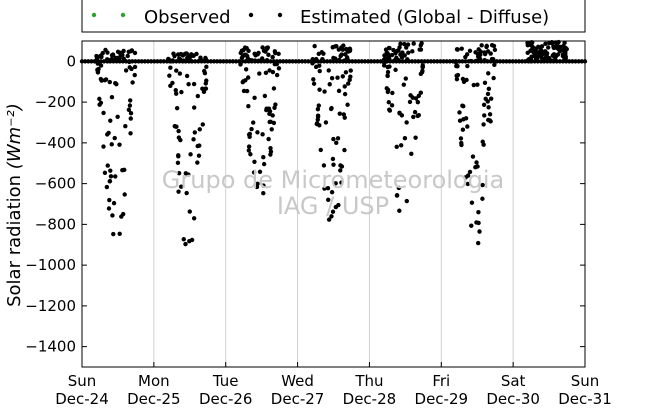 This screenshot has width=650, height=409. I want to click on x-tick-label-date: Dec-31, so click(585, 399).